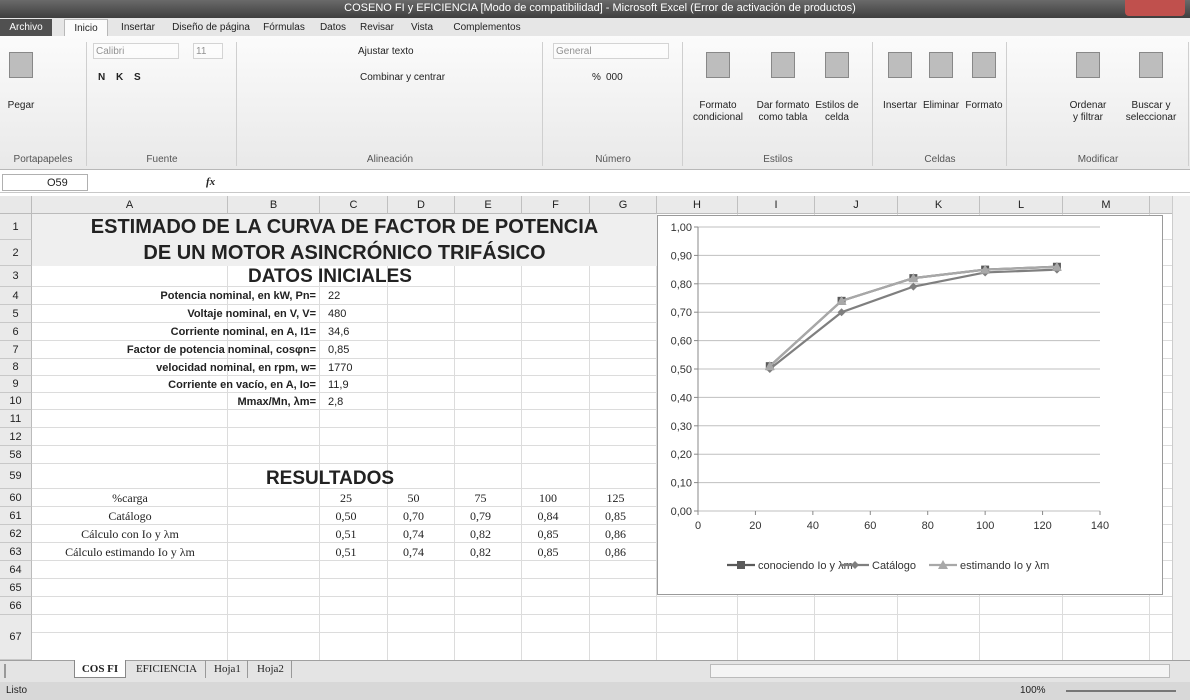 The width and height of the screenshot is (1190, 700). I want to click on ribbon-tab: Diseño de página, so click(211, 27).